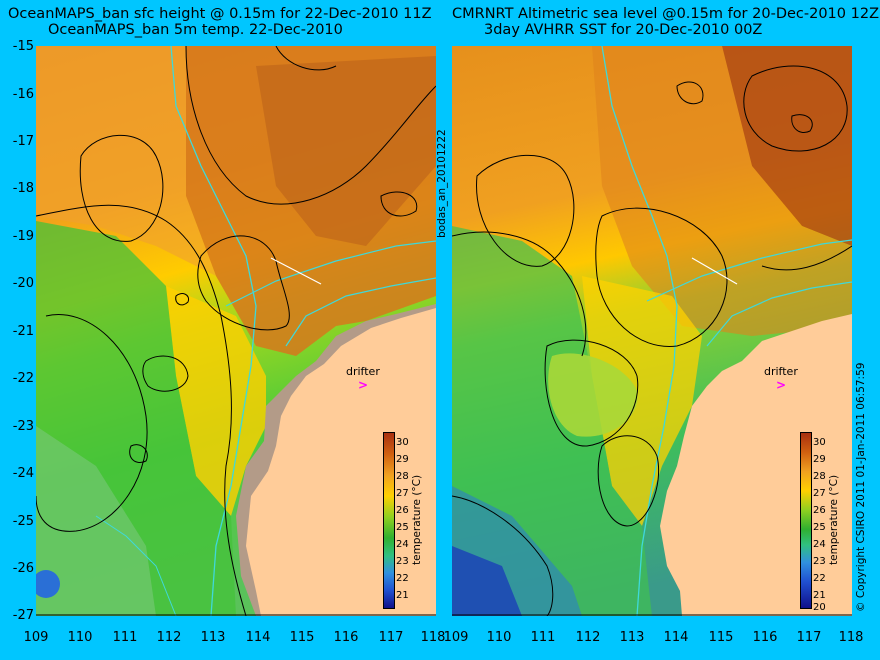 The image size is (880, 660). I want to click on left-drifter-marker: >, so click(363, 385).